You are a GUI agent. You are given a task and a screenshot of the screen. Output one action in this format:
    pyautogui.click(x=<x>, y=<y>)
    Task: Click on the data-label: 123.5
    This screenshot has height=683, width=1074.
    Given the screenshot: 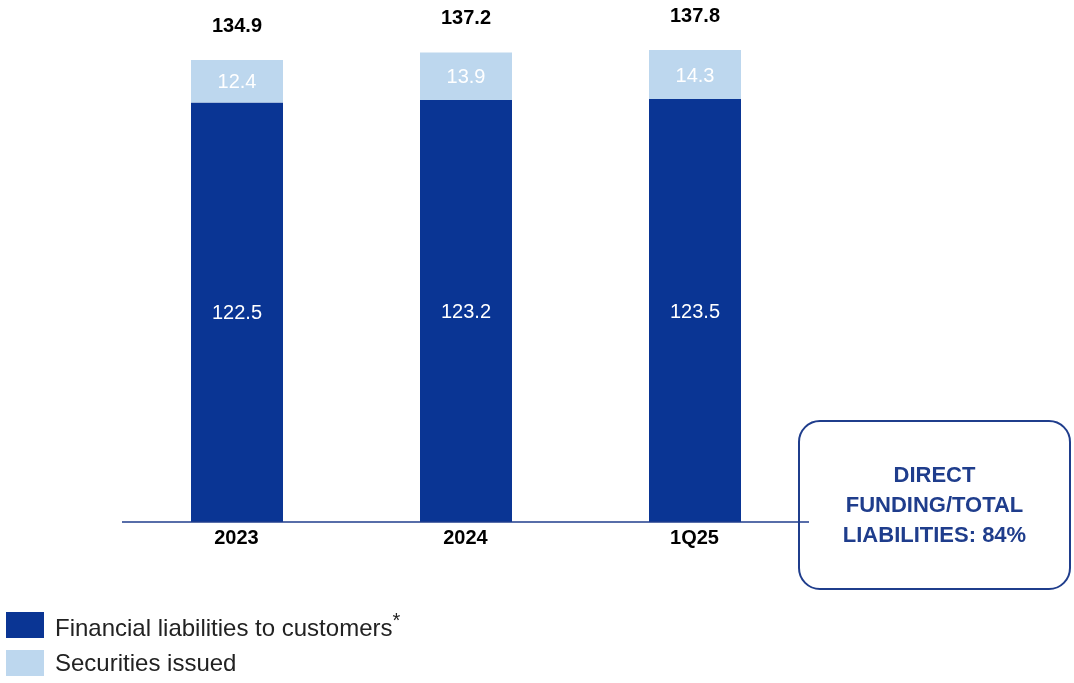 What is the action you would take?
    pyautogui.click(x=695, y=310)
    